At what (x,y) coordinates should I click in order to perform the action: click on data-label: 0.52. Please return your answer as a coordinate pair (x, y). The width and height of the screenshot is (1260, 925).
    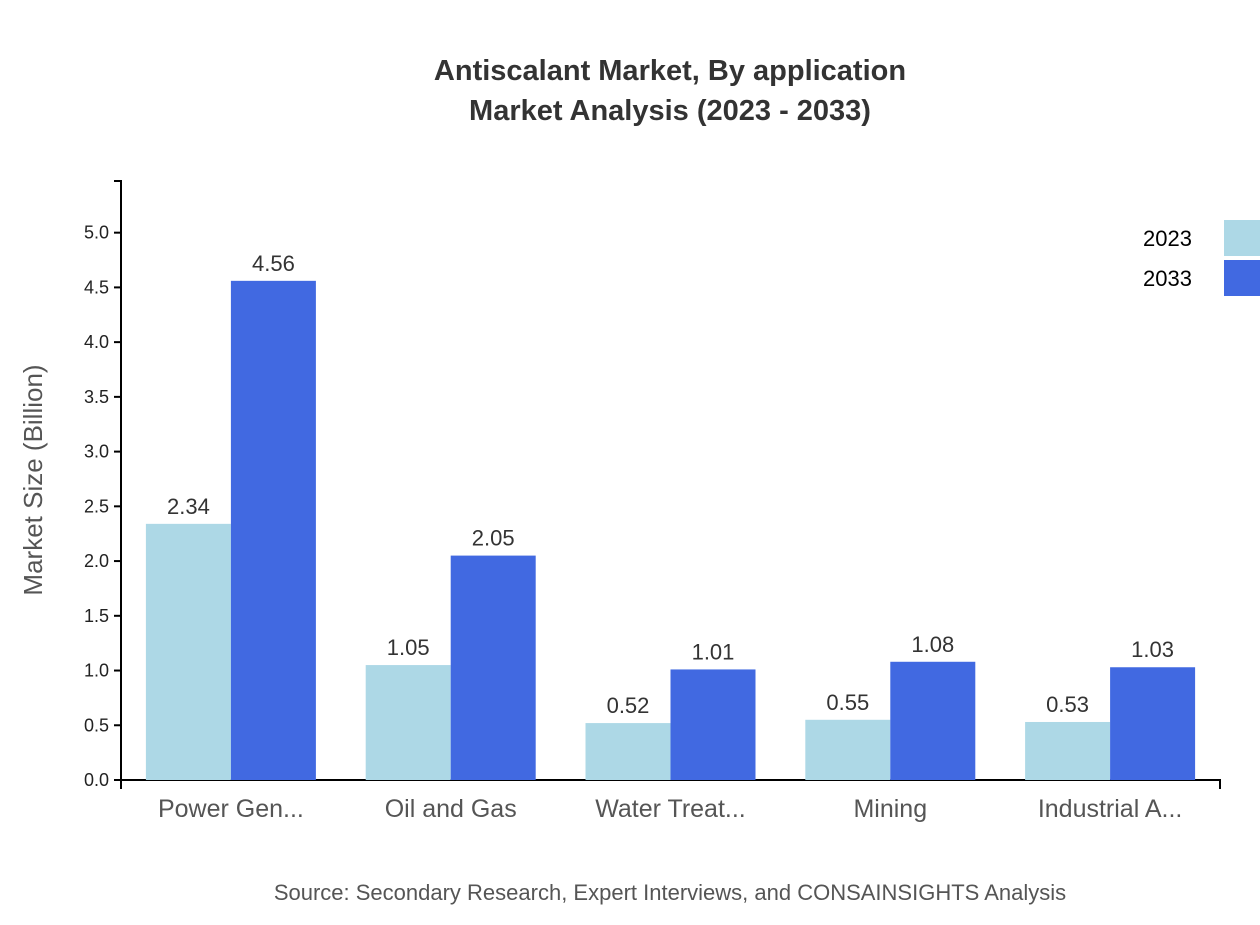
    Looking at the image, I should click on (628, 705).